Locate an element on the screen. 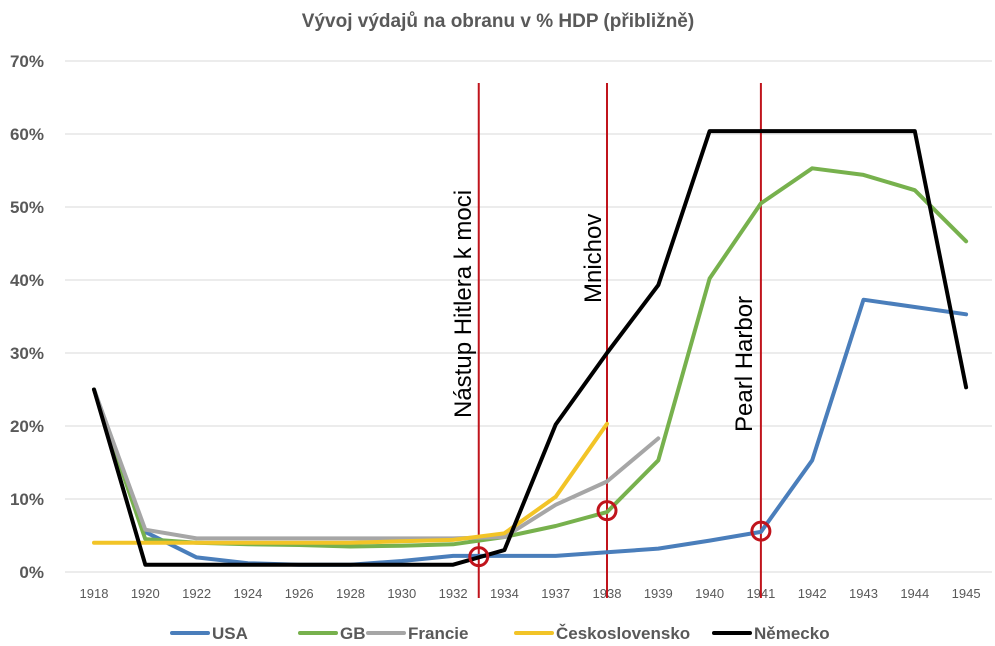  y-tick-label: 70% is located at coordinates (27, 61).